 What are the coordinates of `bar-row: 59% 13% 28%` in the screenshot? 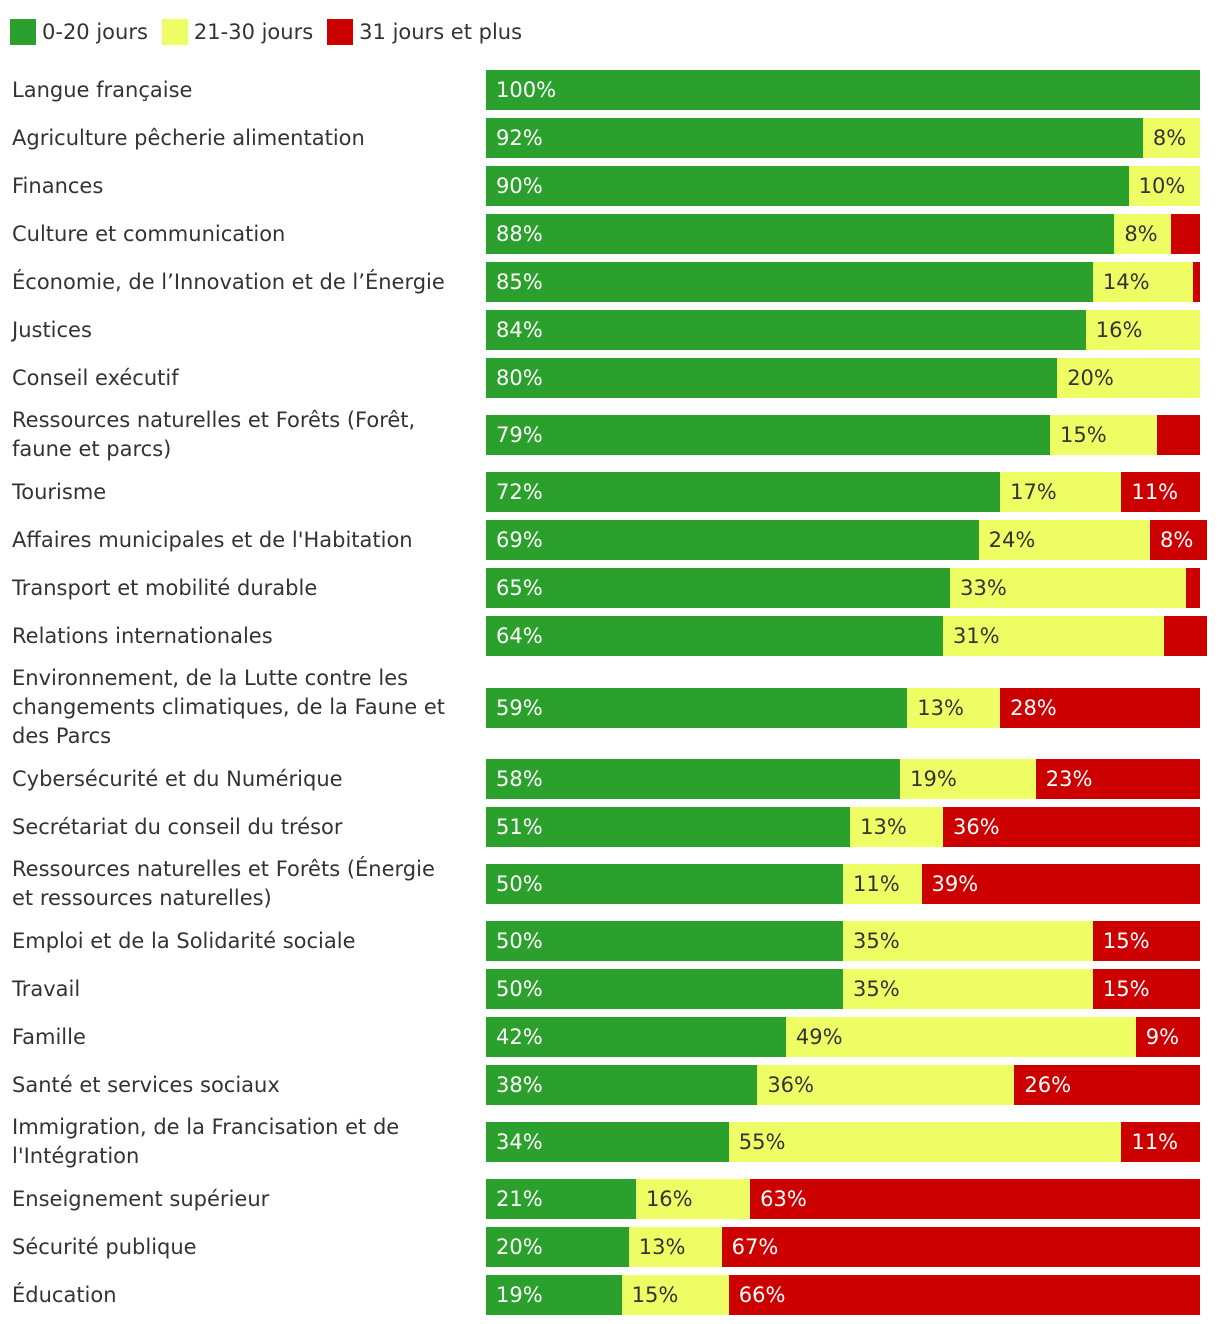 It's located at (843, 707).